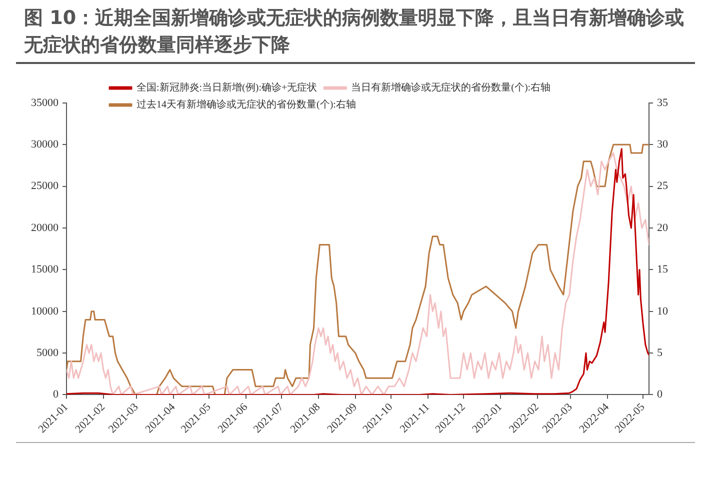 The image size is (702, 477). Describe the element at coordinates (662, 186) in the screenshot. I see `y2-tick-label: 25` at that location.